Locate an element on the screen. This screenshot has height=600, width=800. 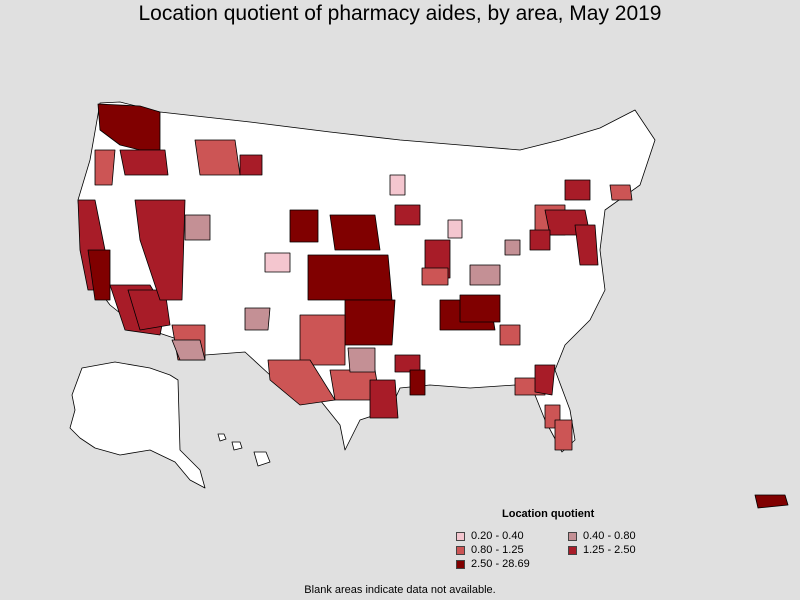
new-york-west is located at coordinates (577, 190).